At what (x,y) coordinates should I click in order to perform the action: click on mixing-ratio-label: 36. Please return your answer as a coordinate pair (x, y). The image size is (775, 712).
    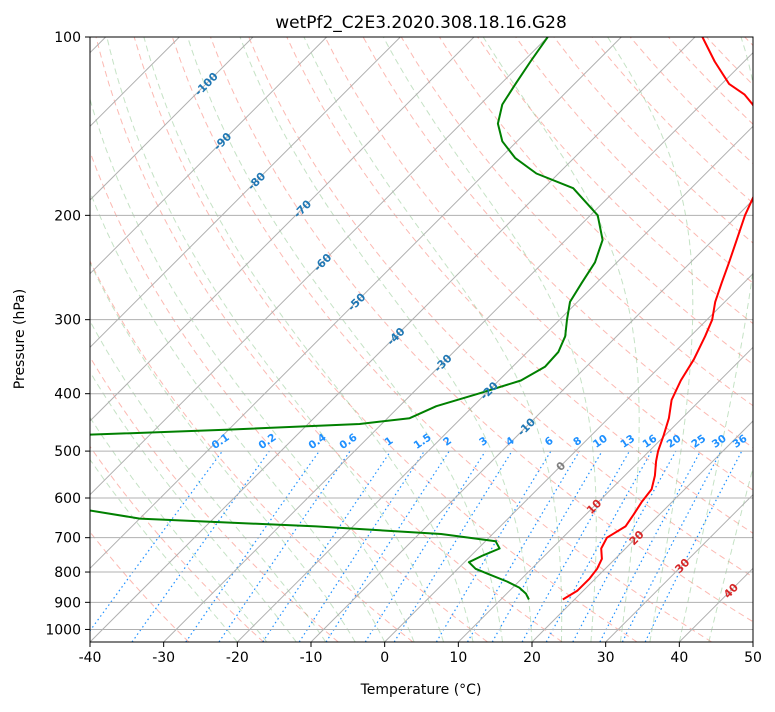
    Looking at the image, I should click on (740, 442).